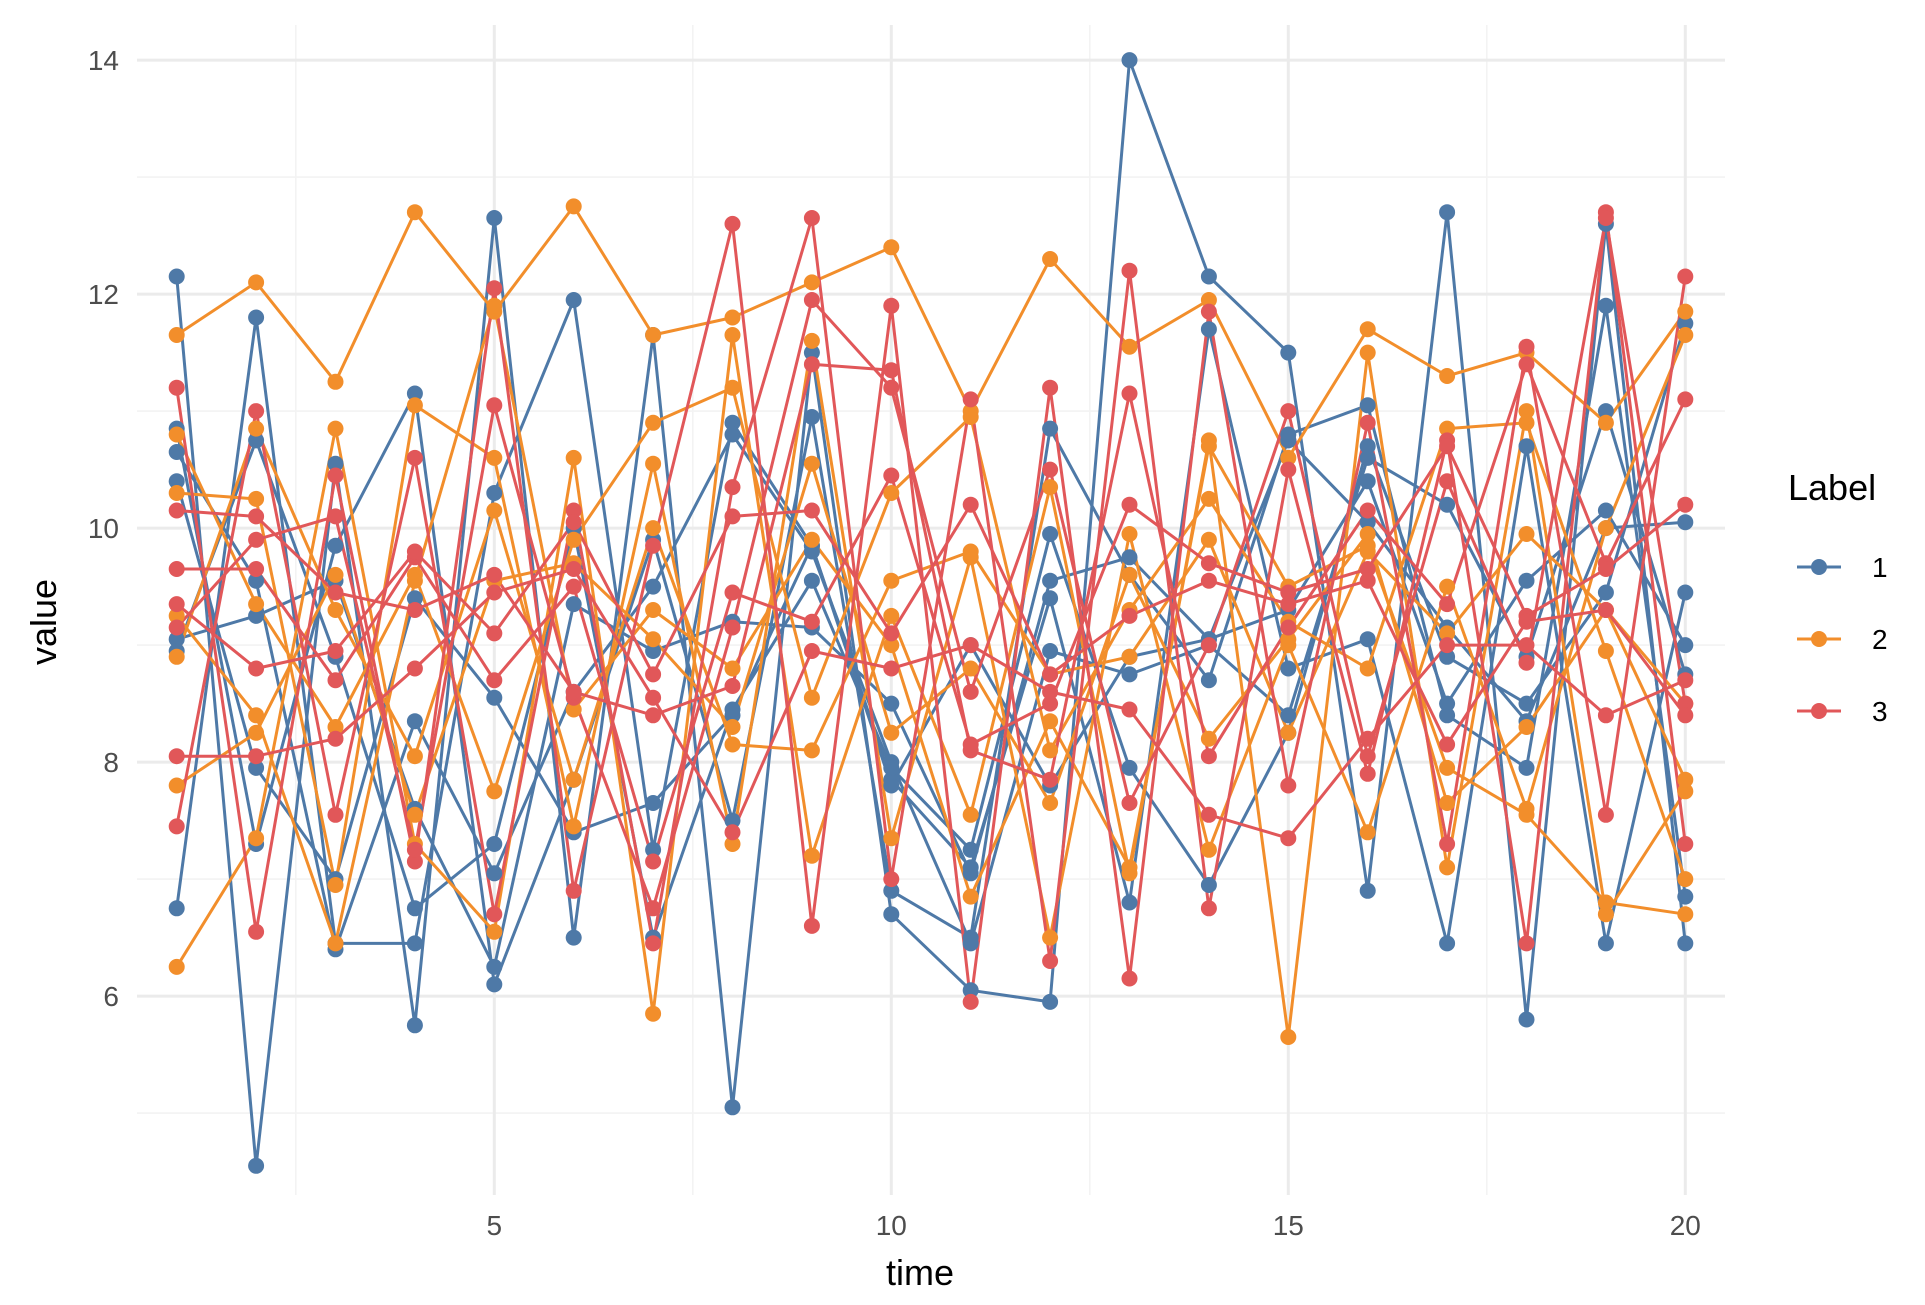 This screenshot has width=1925, height=1305. What do you see at coordinates (111, 762) in the screenshot?
I see `y-tick-label: 8` at bounding box center [111, 762].